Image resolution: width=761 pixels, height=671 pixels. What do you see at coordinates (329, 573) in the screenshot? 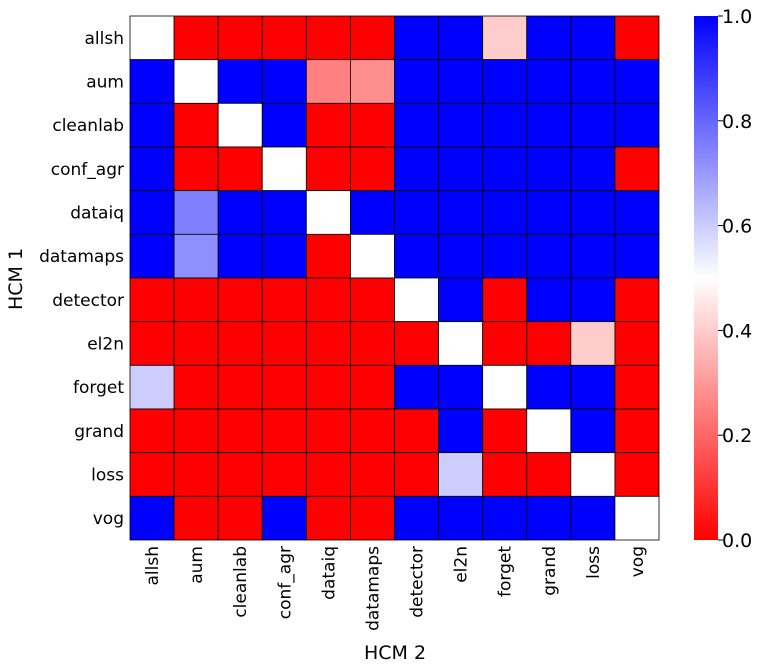
I see `x-tick-label: dataiq` at bounding box center [329, 573].